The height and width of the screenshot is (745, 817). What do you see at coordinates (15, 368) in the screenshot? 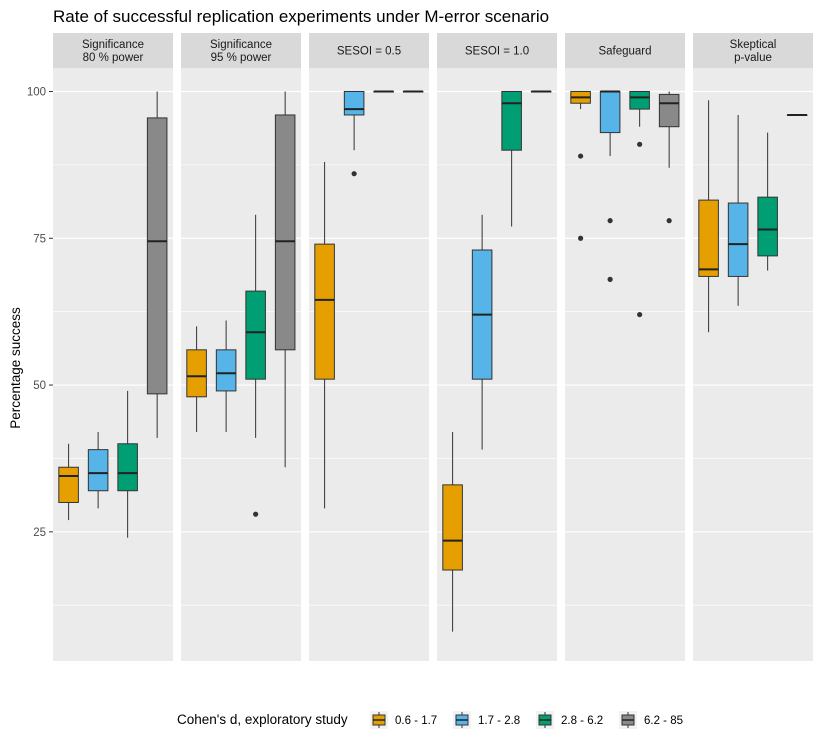
I see `y-axis-title: Percentage success` at bounding box center [15, 368].